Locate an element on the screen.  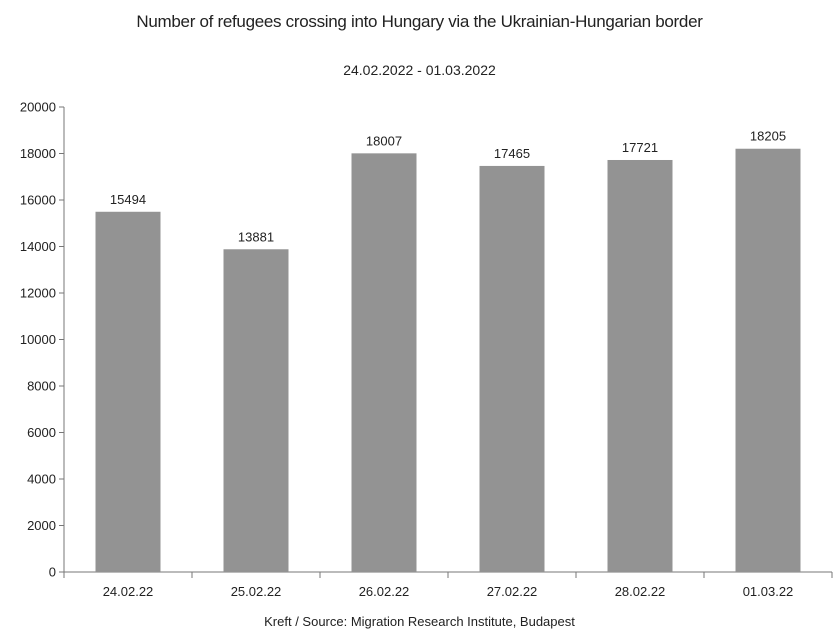
y-tick-label: 20000 is located at coordinates (38, 107).